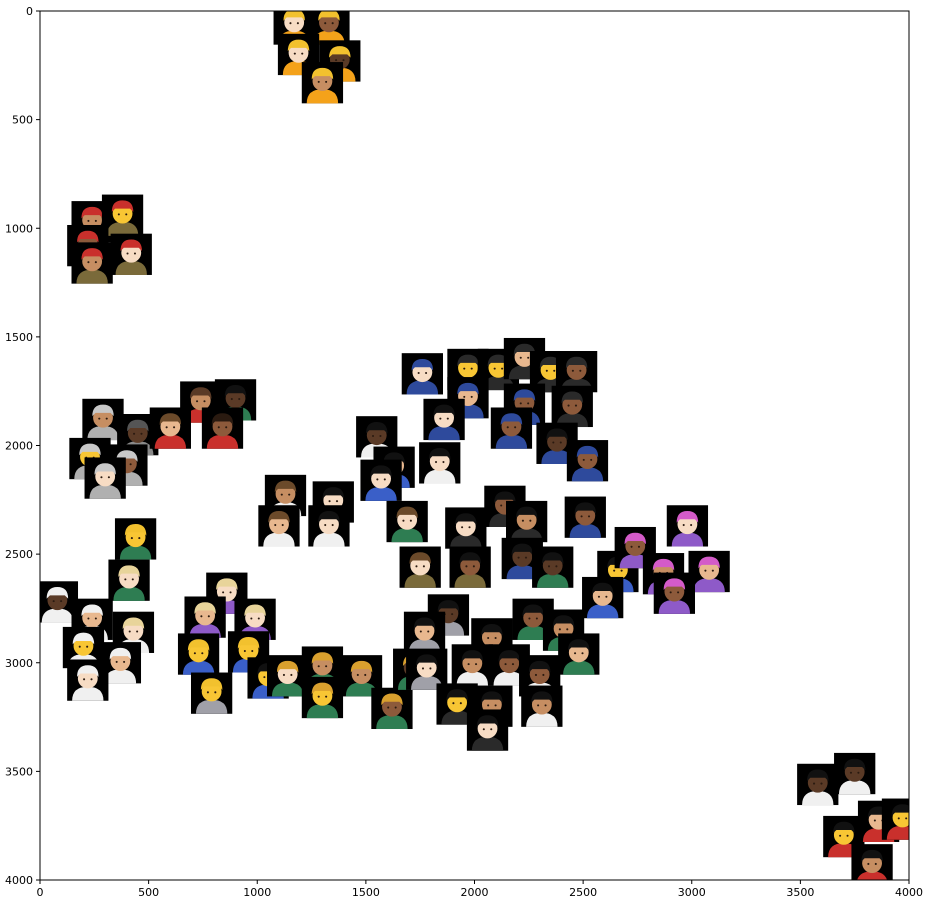 The width and height of the screenshot is (929, 905). I want to click on y-tick-label: 1000, so click(19, 228).